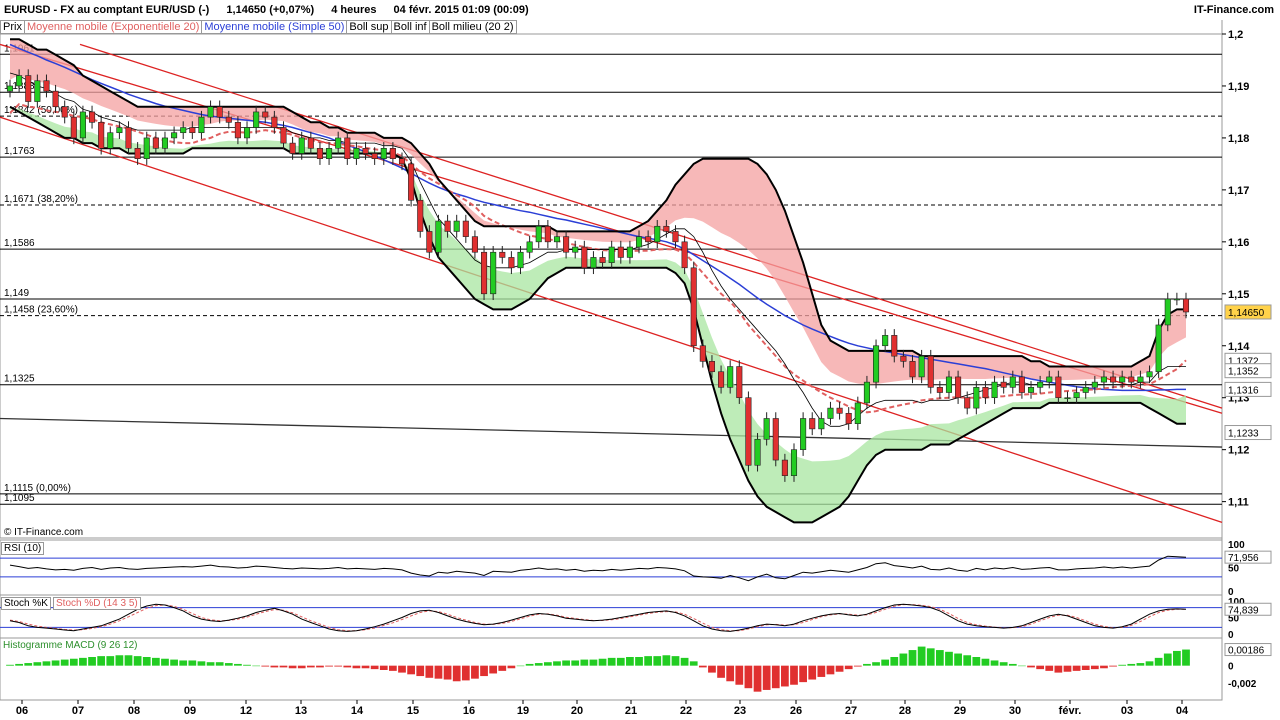 The image size is (1280, 720). Describe the element at coordinates (472, 27) in the screenshot. I see `legend-item-boll-middle: Boll milieu (20 2)` at that location.